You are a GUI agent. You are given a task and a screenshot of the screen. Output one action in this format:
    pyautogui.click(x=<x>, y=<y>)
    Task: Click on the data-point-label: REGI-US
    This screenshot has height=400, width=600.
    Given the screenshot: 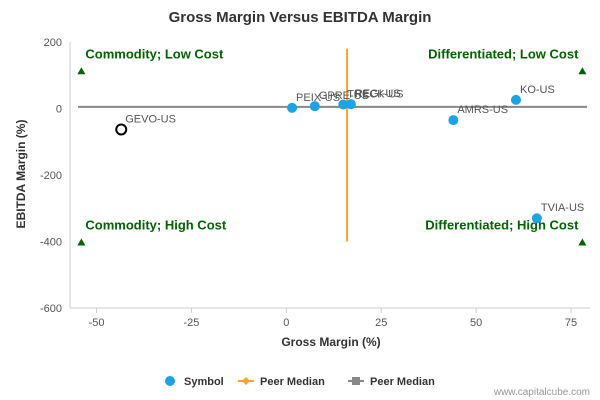 What is the action you would take?
    pyautogui.click(x=378, y=94)
    